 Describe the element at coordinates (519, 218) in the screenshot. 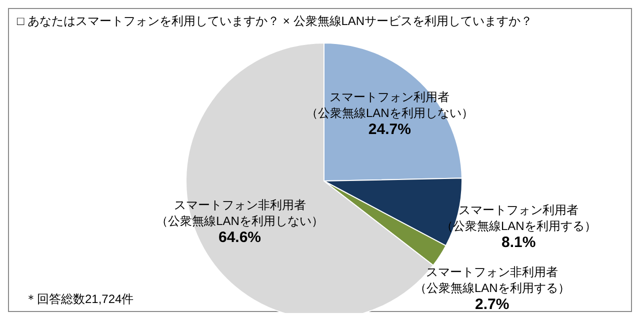

I see `slice-label: スマートフォン利用者（公衆無線LANを利用する）` at that location.